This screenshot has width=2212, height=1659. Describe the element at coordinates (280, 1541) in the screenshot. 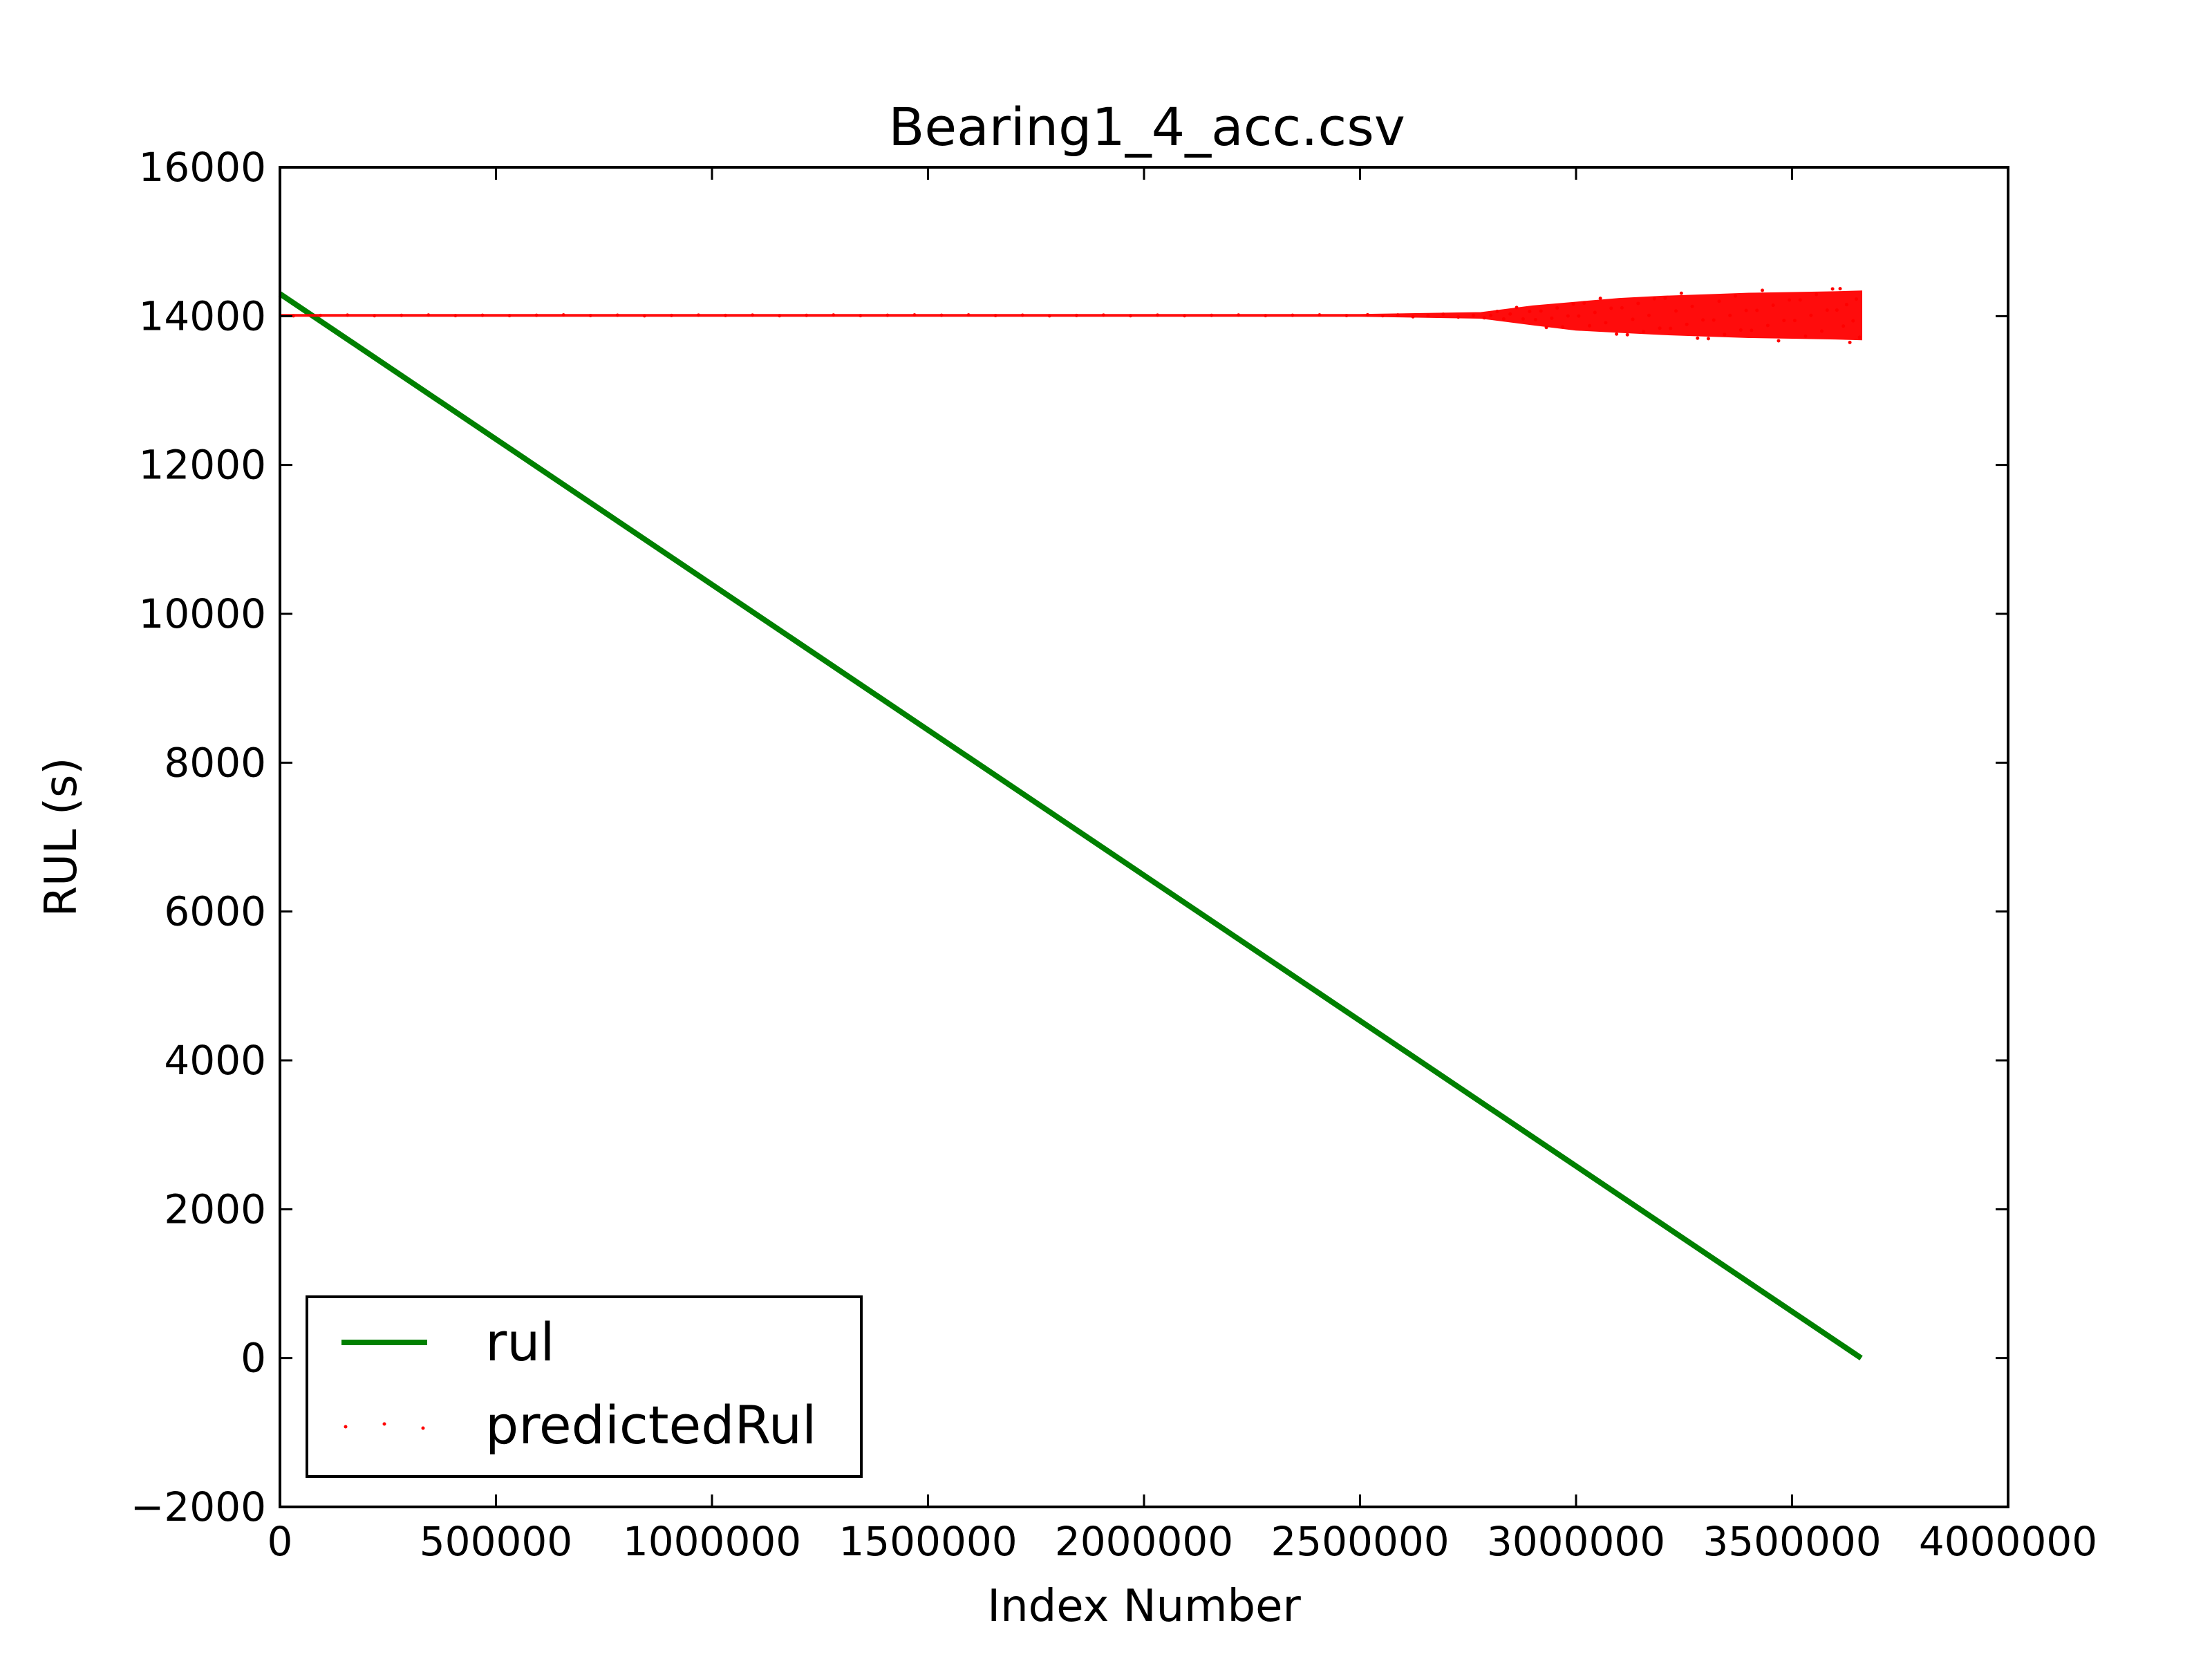

I see `x-tick-label: 0` at that location.